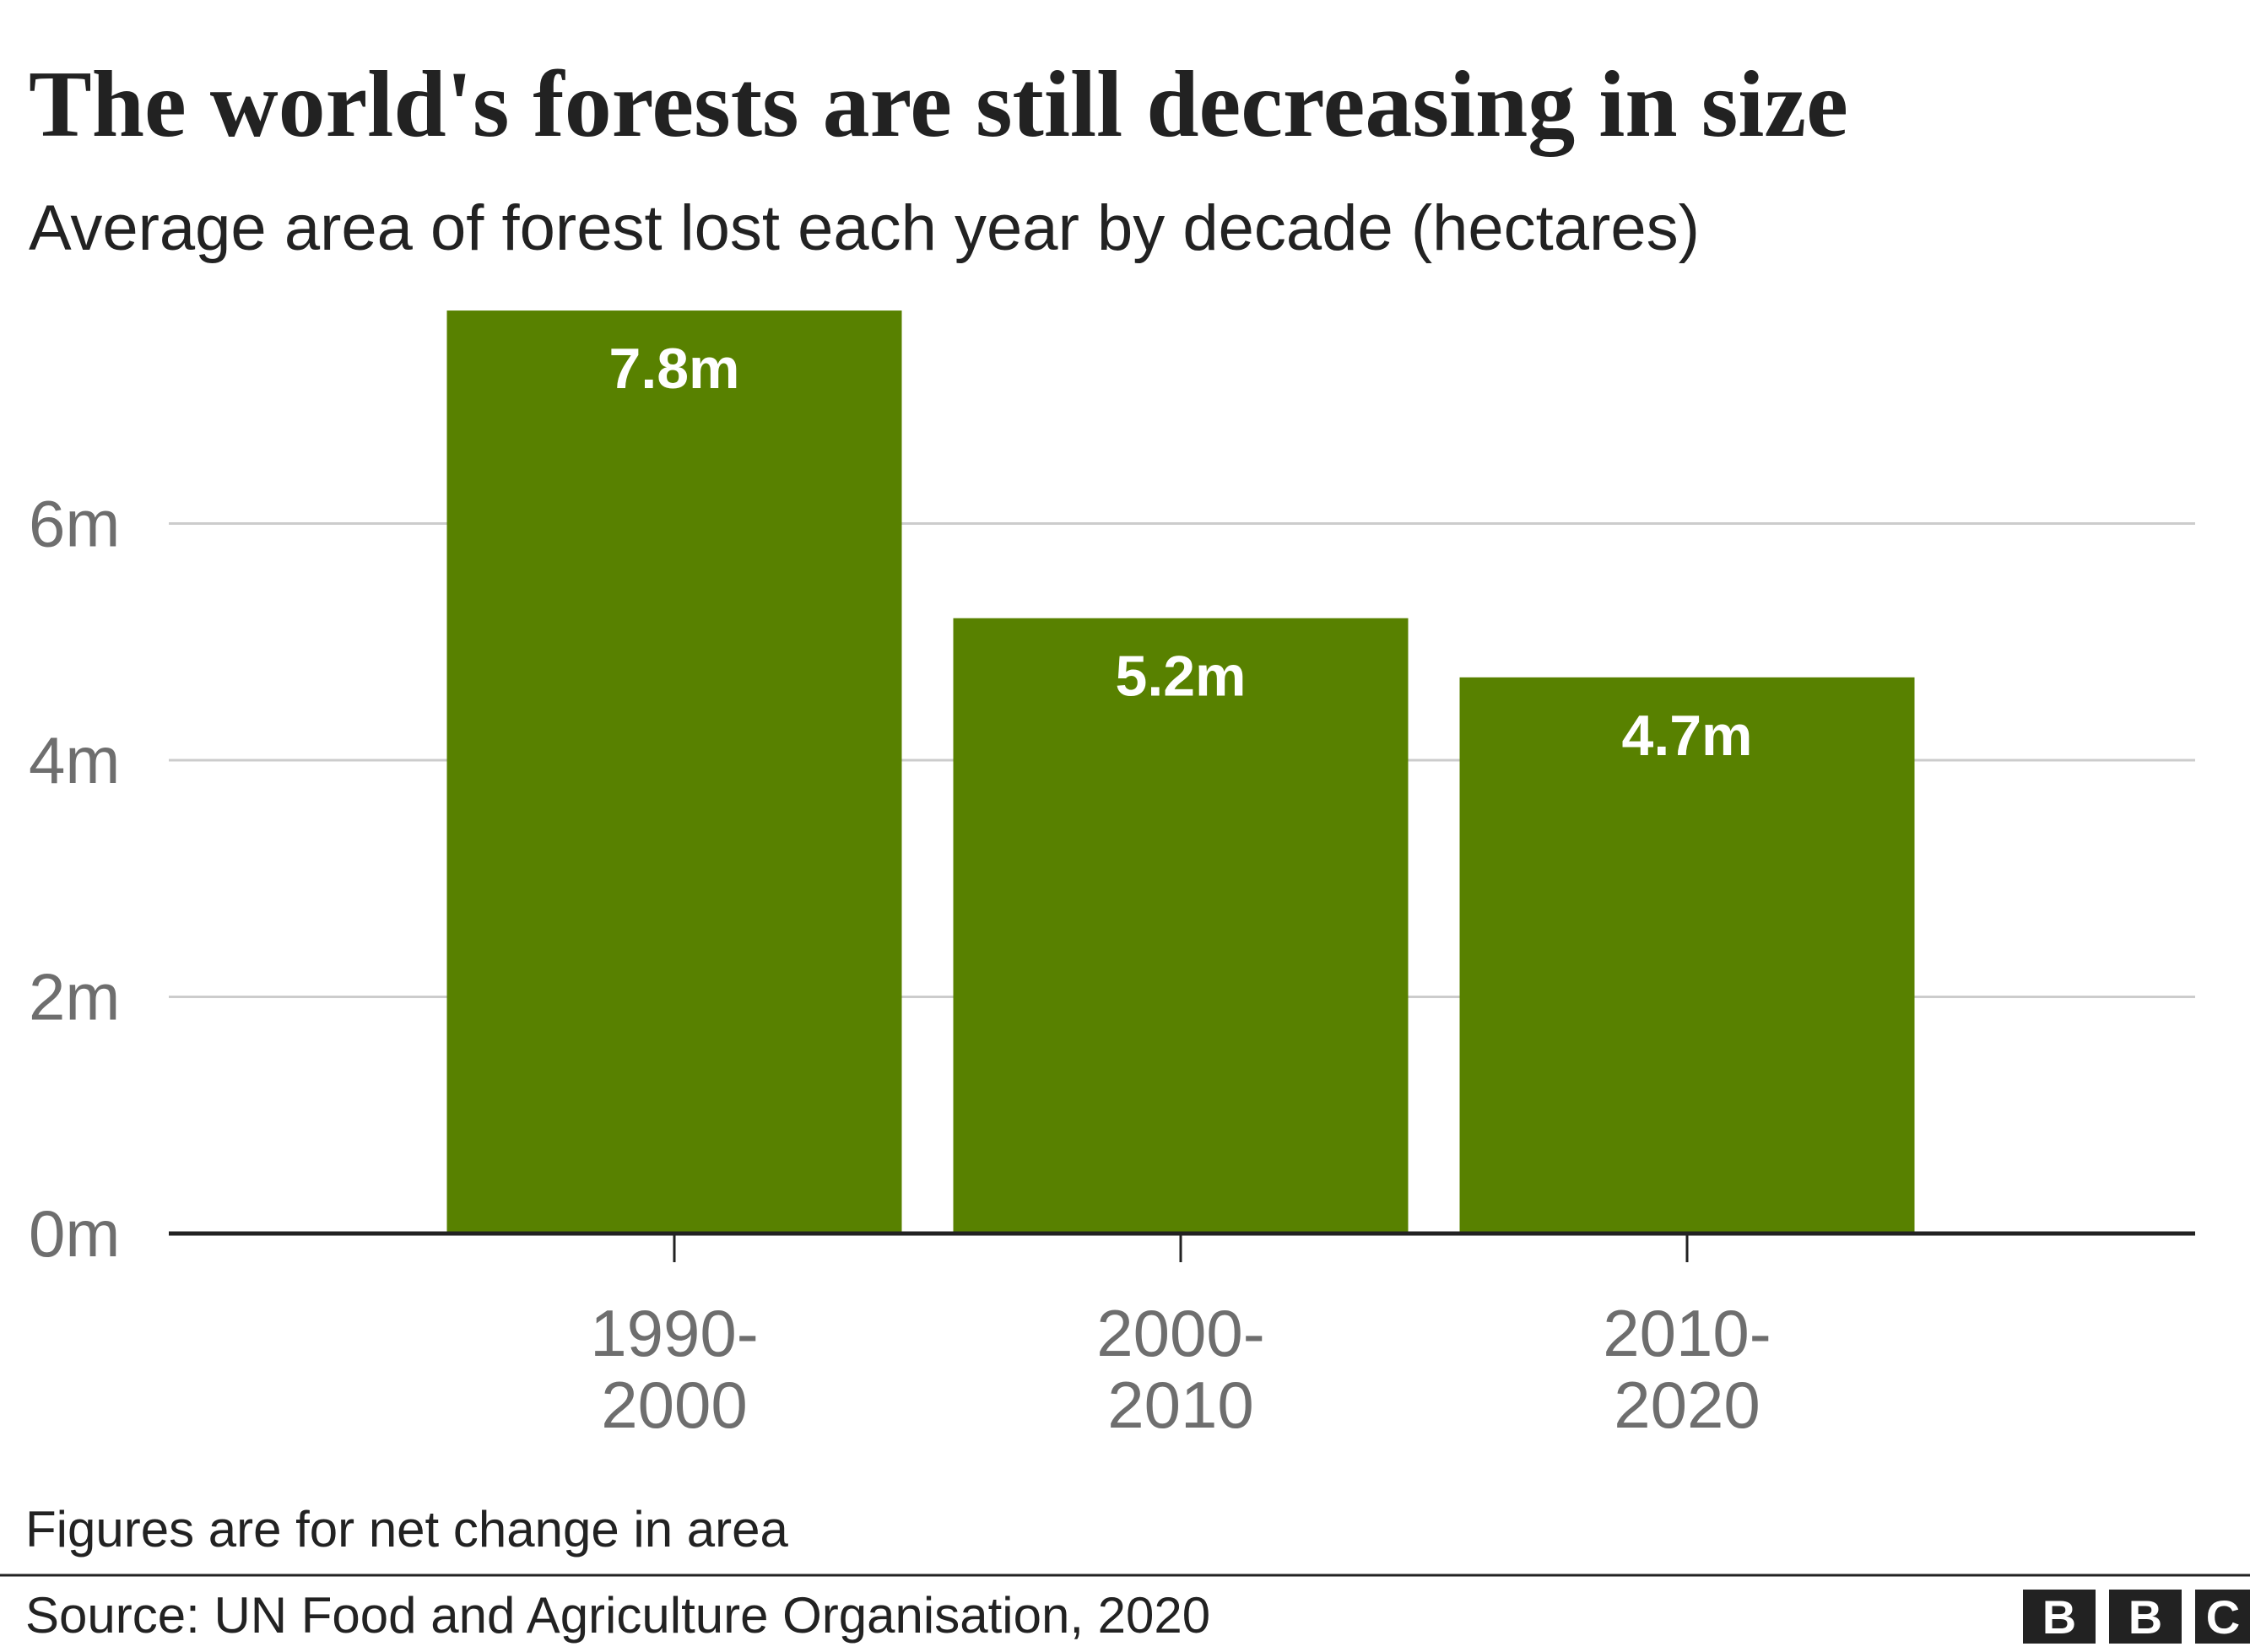  I want to click on y-tick-label: 6m, so click(74, 524).